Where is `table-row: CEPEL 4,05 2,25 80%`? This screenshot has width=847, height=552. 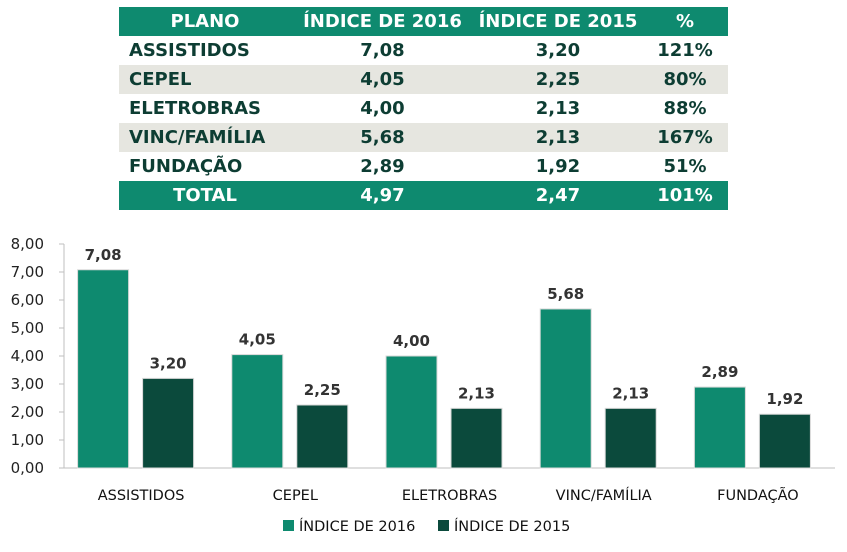 table-row: CEPEL 4,05 2,25 80% is located at coordinates (423, 79).